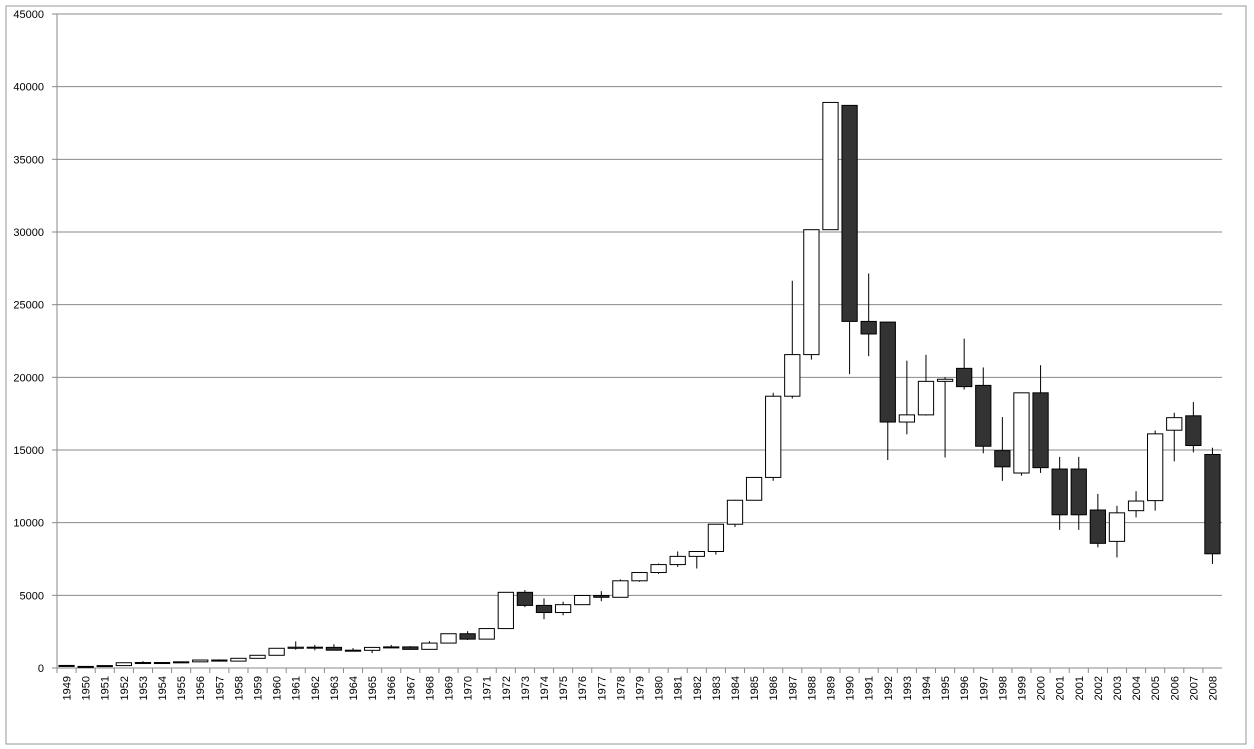 This screenshot has width=1254, height=749. What do you see at coordinates (793, 688) in the screenshot?
I see `x-tick-label: 1987` at bounding box center [793, 688].